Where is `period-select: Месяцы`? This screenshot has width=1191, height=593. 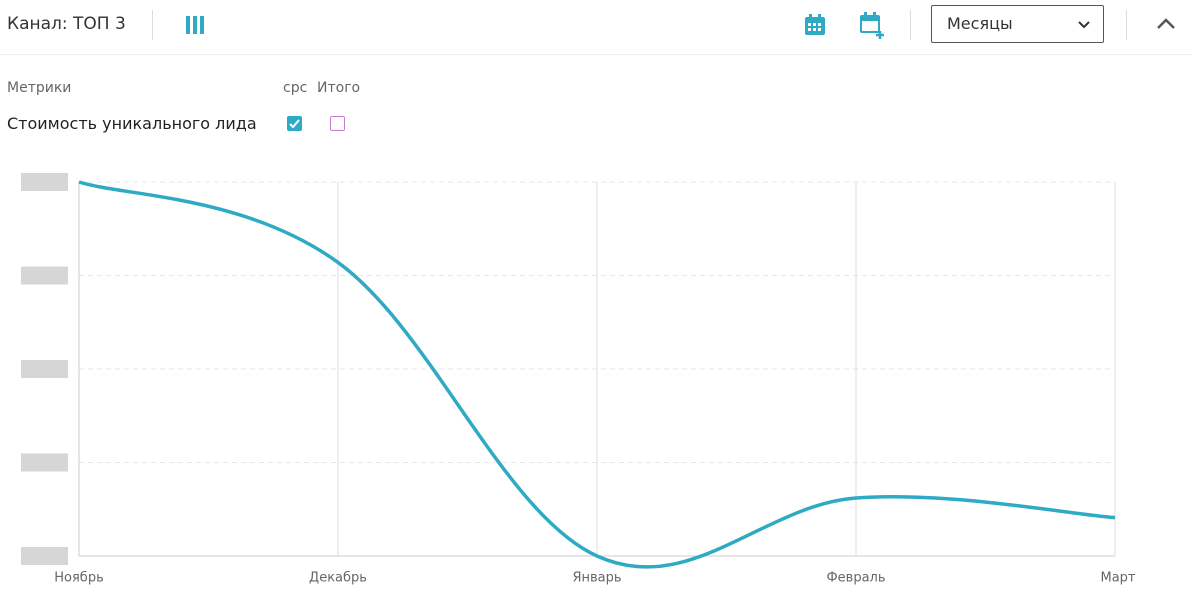
period-select: Месяцы is located at coordinates (1017, 24).